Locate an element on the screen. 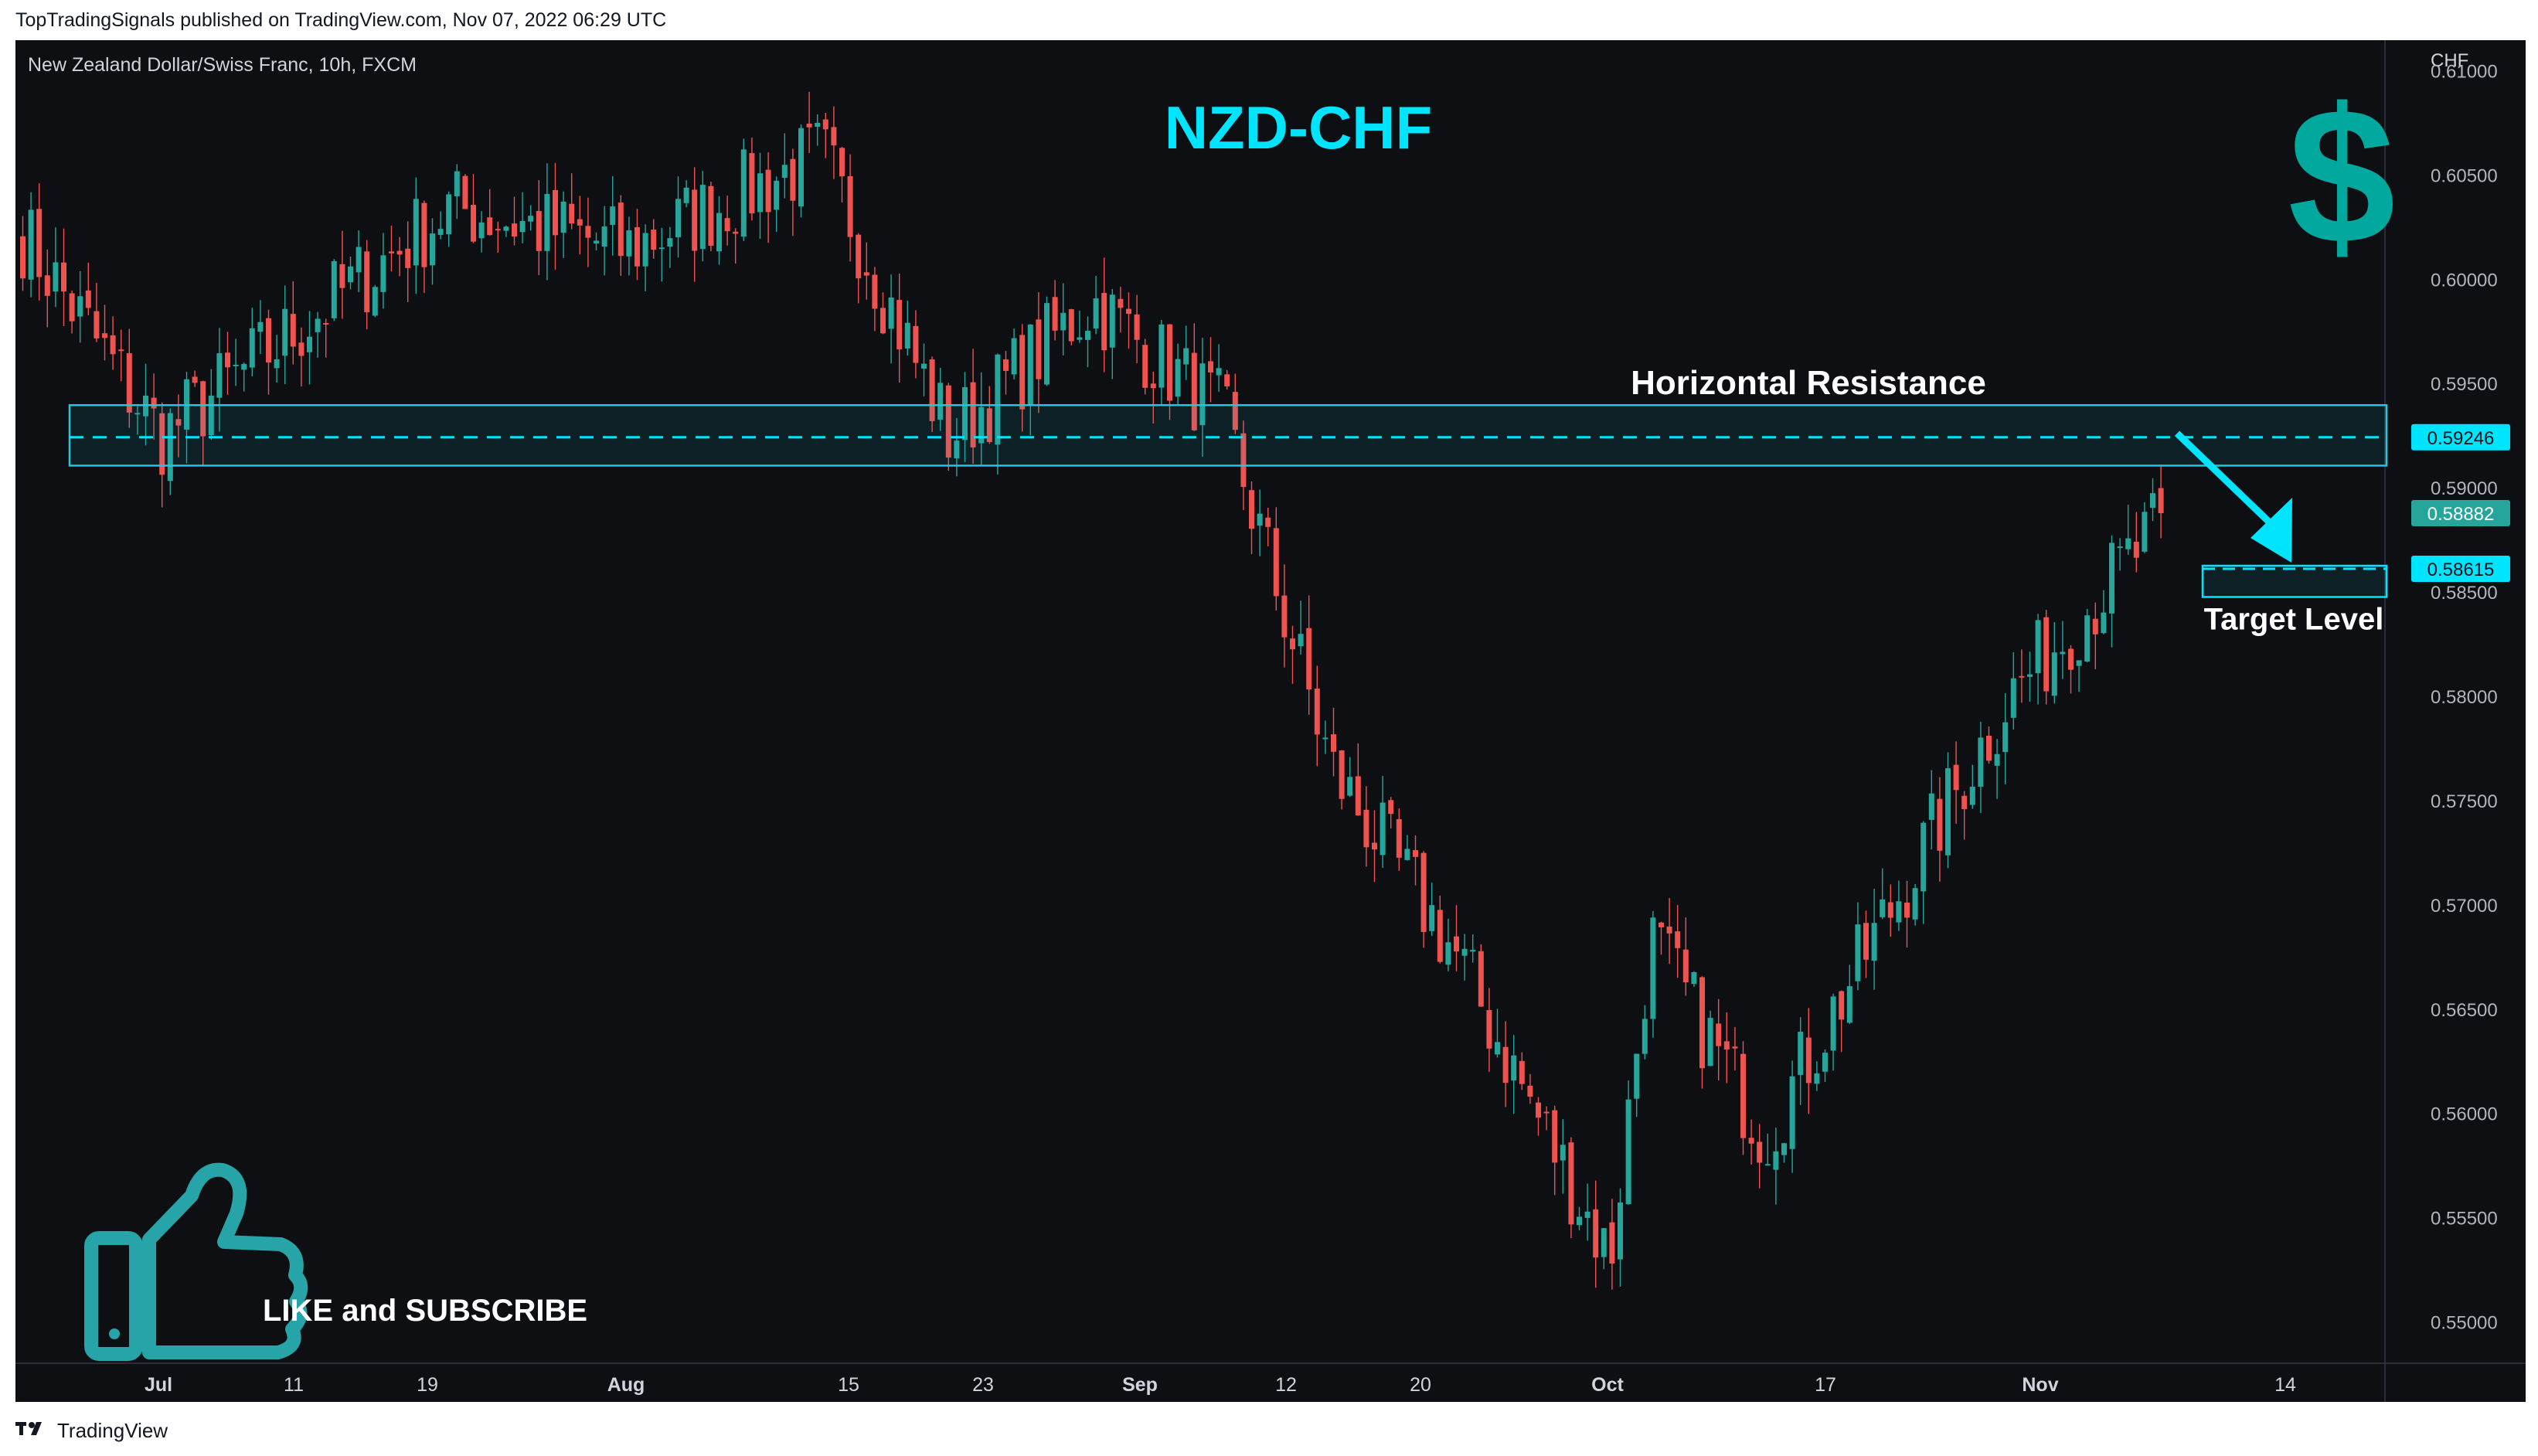 The width and height of the screenshot is (2538, 1456). chart-title: NZD-CHF is located at coordinates (1299, 128).